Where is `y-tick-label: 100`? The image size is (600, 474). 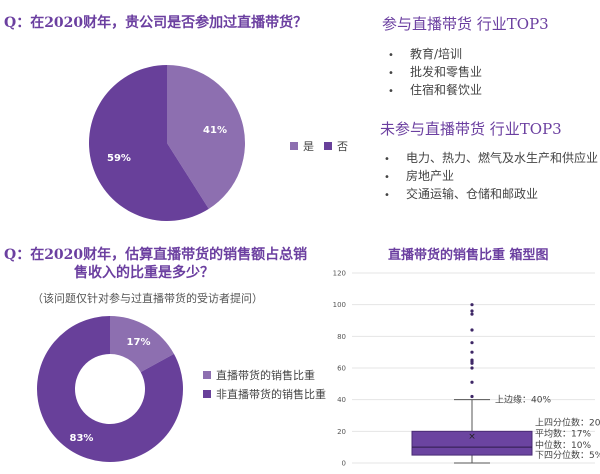
y-tick-label: 100 is located at coordinates (339, 305).